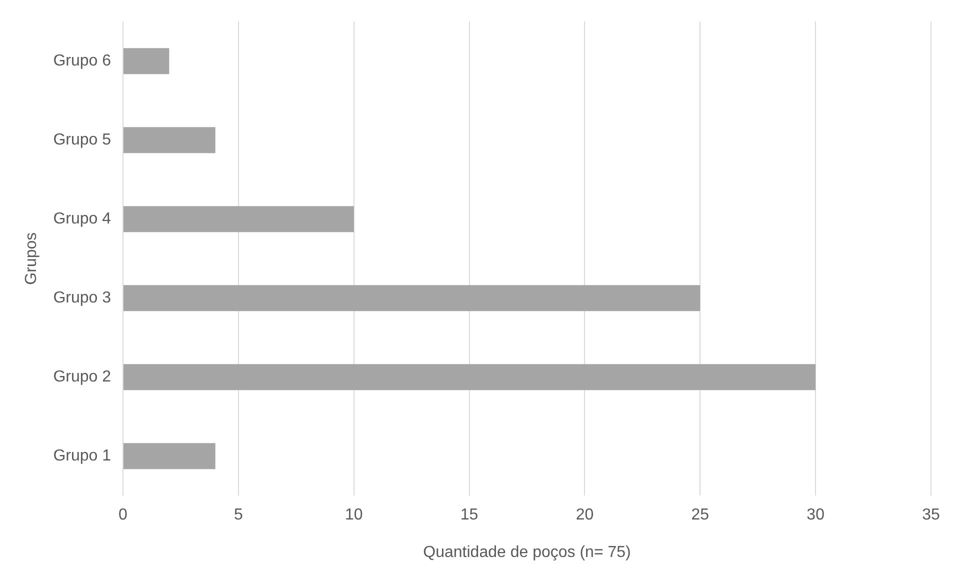 The width and height of the screenshot is (956, 578). I want to click on y-axis-title: Grupos, so click(31, 258).